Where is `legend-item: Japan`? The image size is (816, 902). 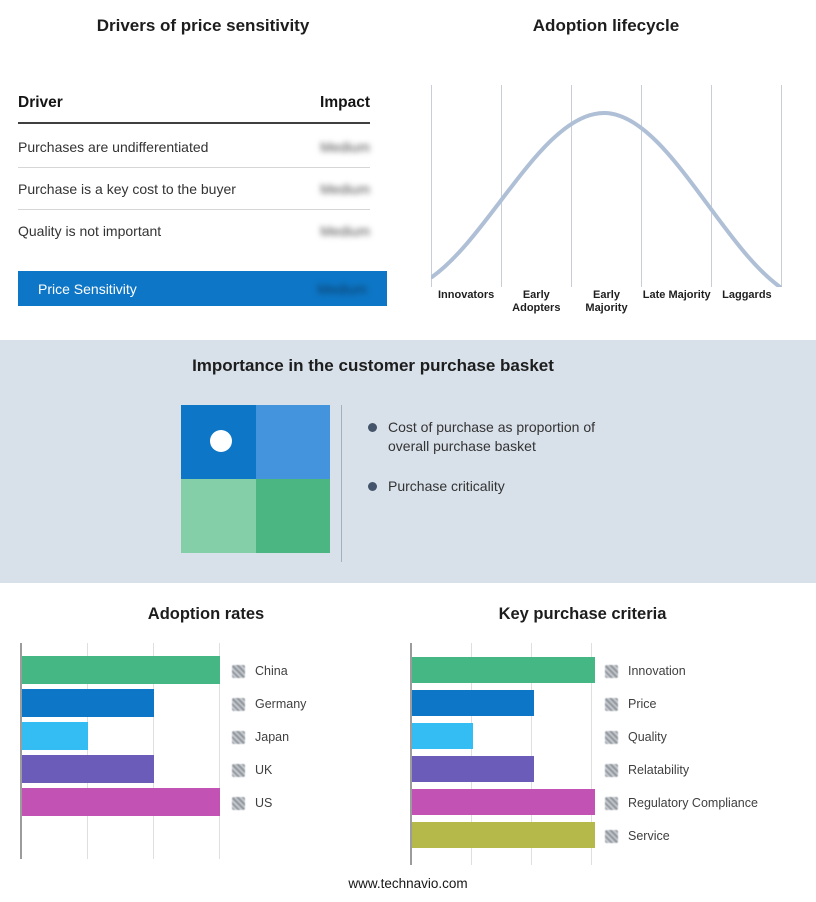
legend-item: Japan is located at coordinates (269, 737).